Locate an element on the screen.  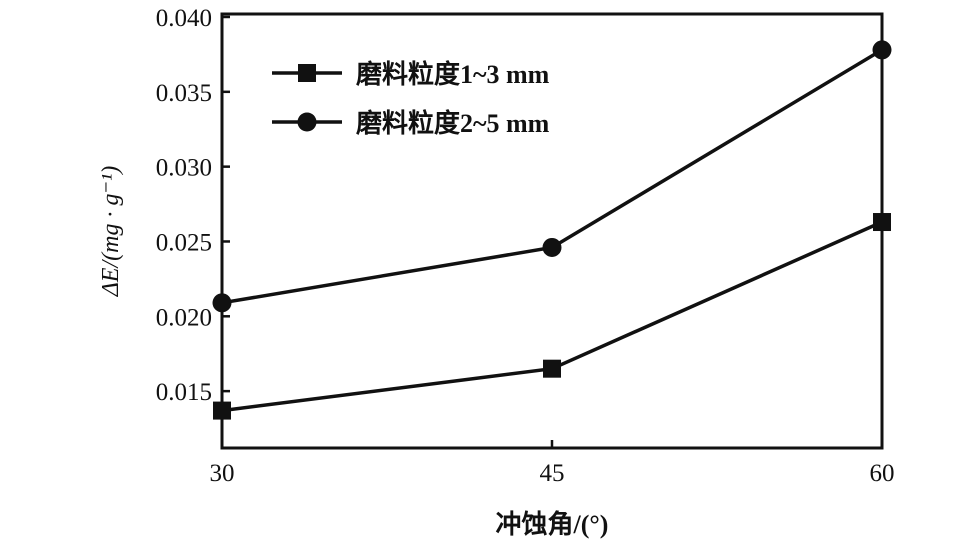
x-tick-label: 30 is located at coordinates (222, 473).